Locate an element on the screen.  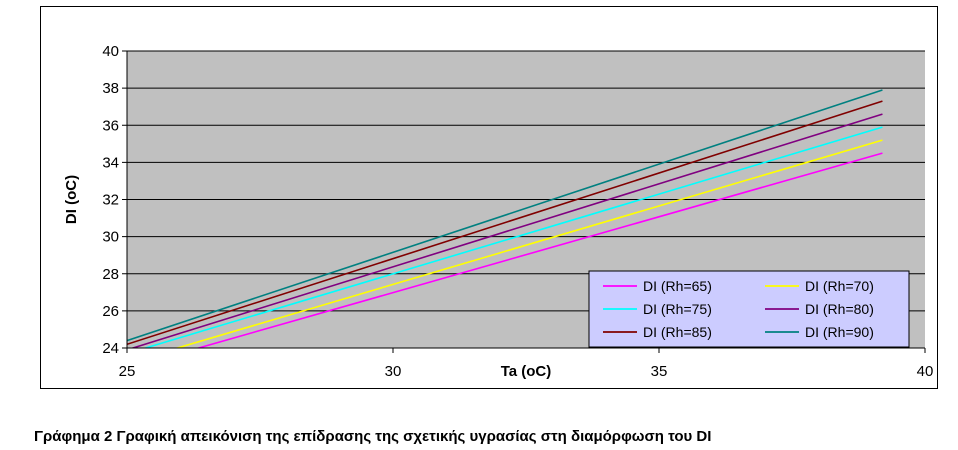
legend-label-3: DI (Rh=75) is located at coordinates (677, 309).